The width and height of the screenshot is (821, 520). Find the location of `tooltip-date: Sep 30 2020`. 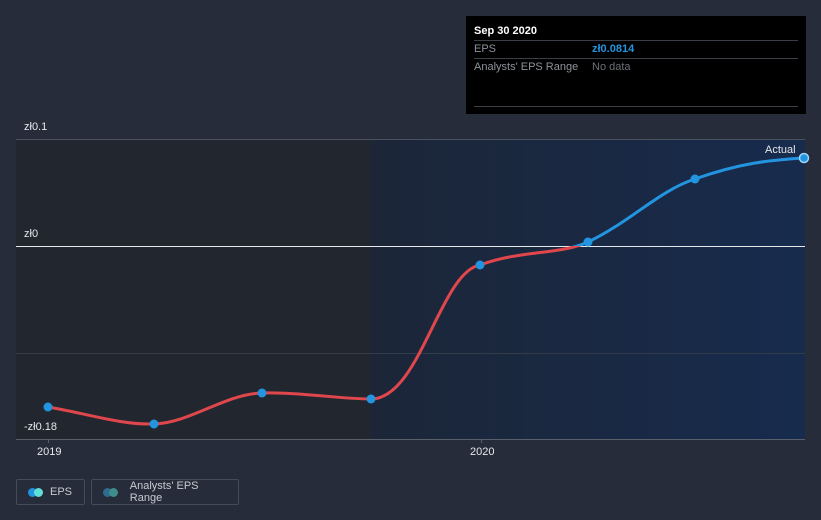

tooltip-date: Sep 30 2020 is located at coordinates (636, 28).